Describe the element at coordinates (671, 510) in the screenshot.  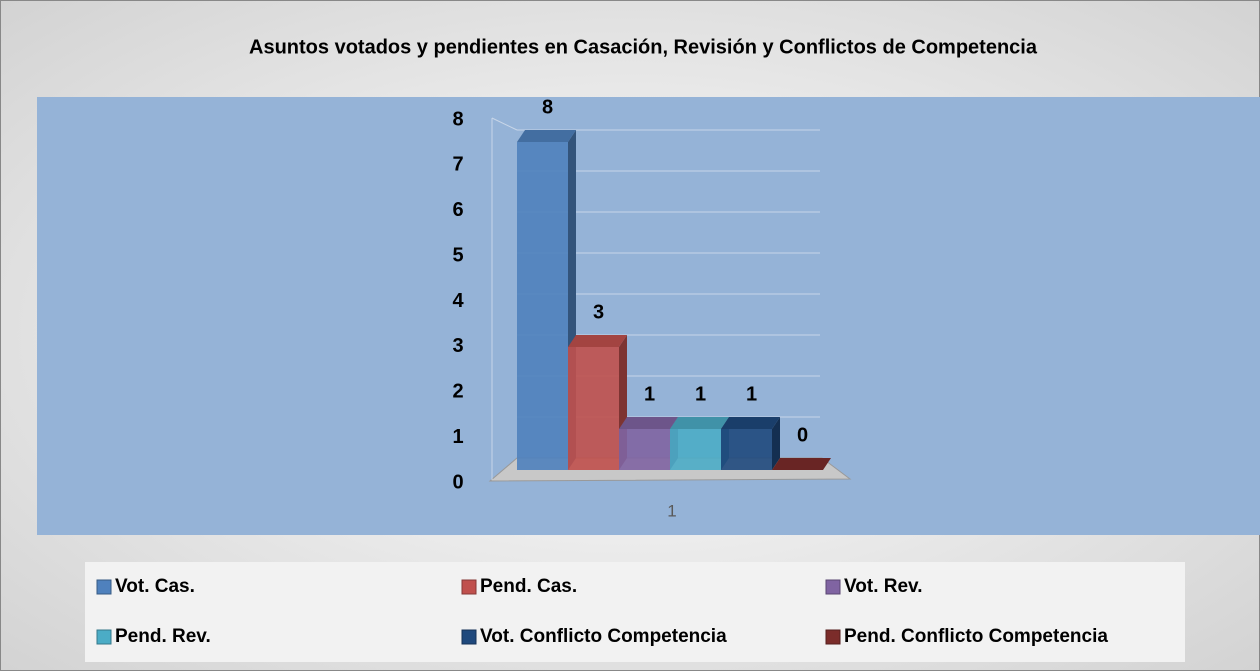
I see `x-tick-label: 1` at that location.